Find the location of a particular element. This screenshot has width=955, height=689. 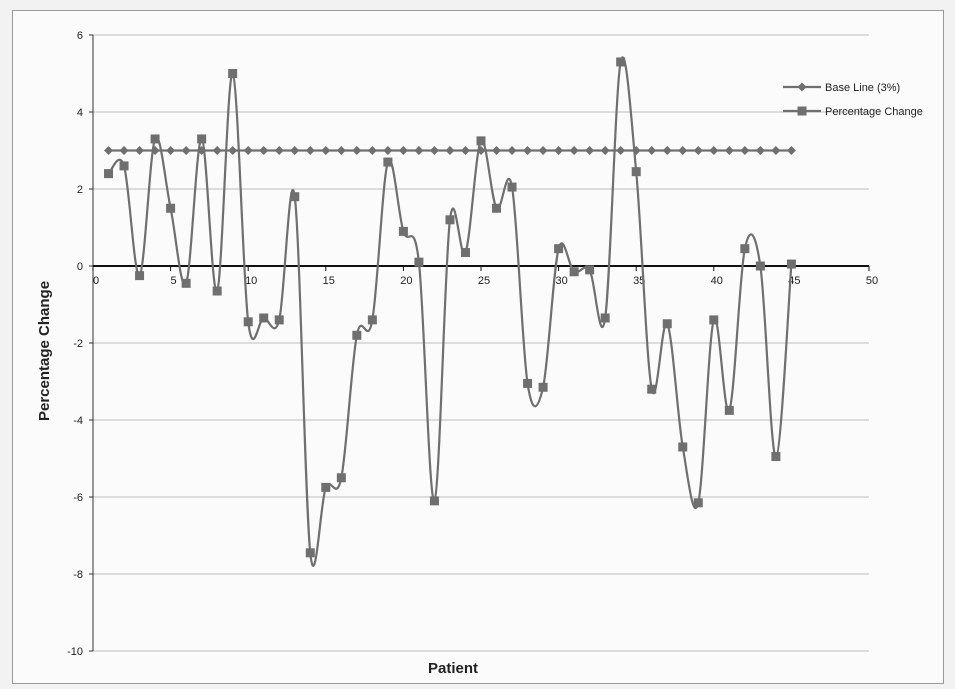

y-tick-label: -8 is located at coordinates (78, 575).